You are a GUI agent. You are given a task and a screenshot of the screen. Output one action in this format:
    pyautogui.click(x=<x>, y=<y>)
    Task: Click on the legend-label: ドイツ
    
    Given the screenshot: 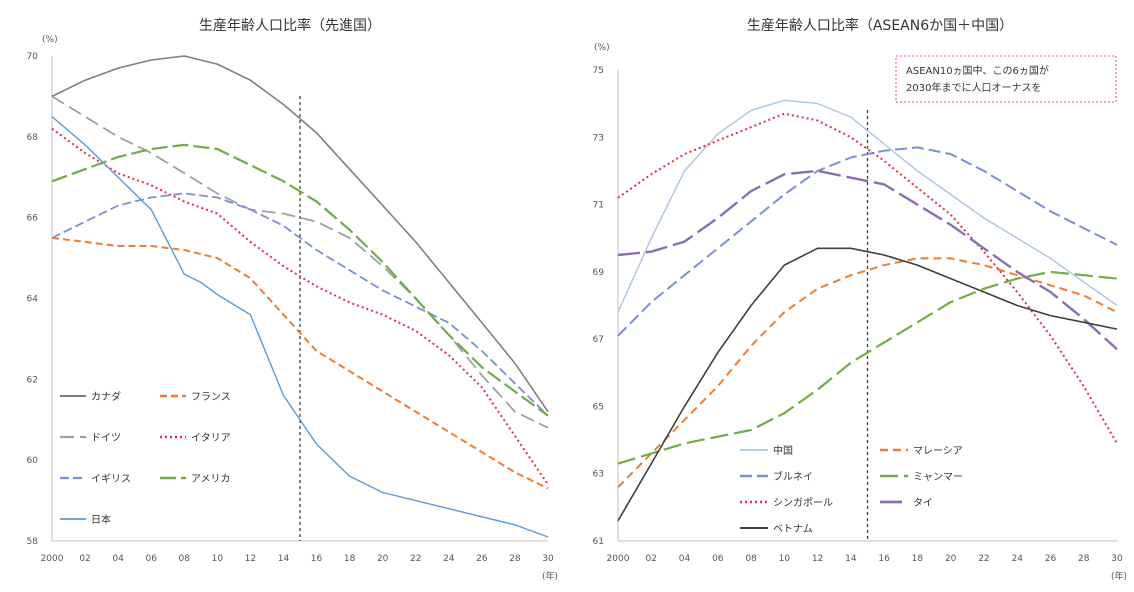 What is the action you would take?
    pyautogui.click(x=106, y=438)
    